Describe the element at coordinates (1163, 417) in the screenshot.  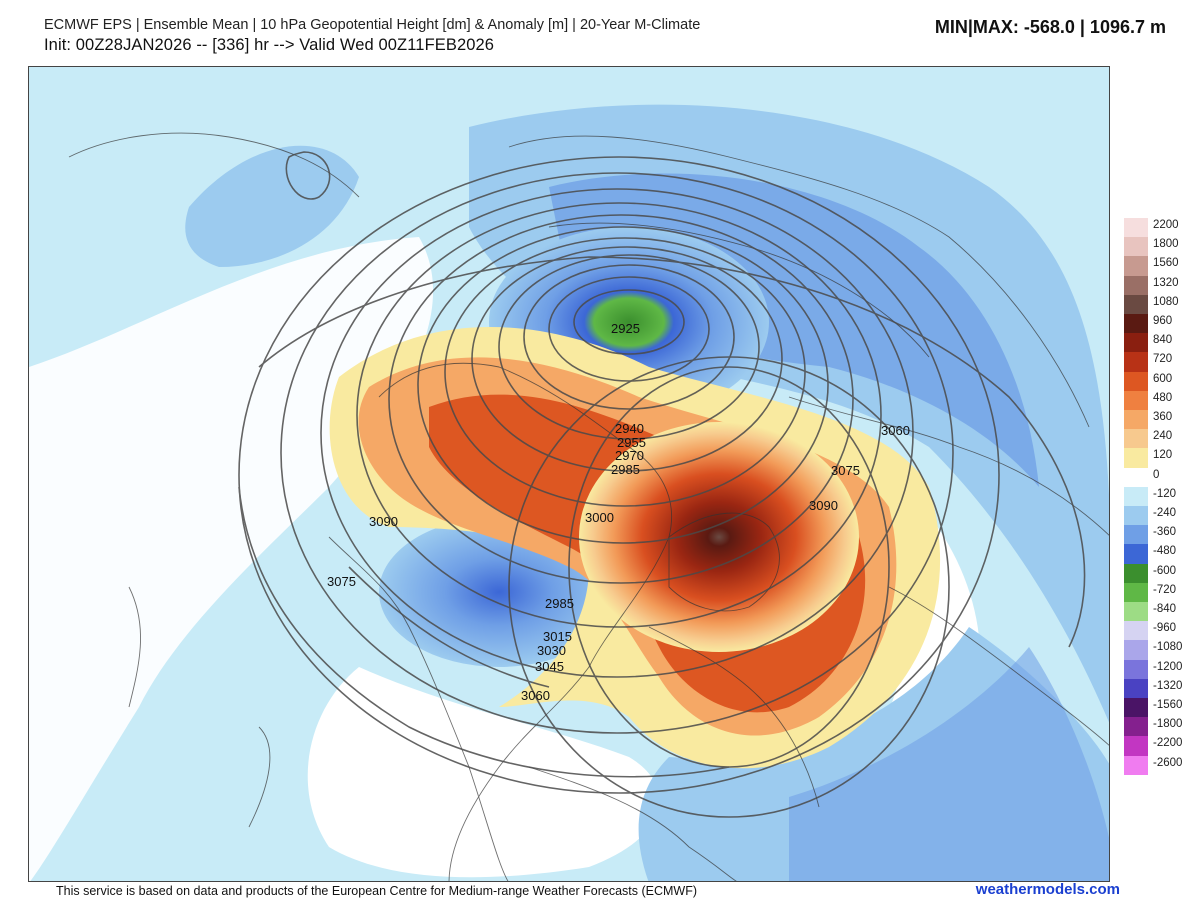
I see `legend-label: 360` at that location.